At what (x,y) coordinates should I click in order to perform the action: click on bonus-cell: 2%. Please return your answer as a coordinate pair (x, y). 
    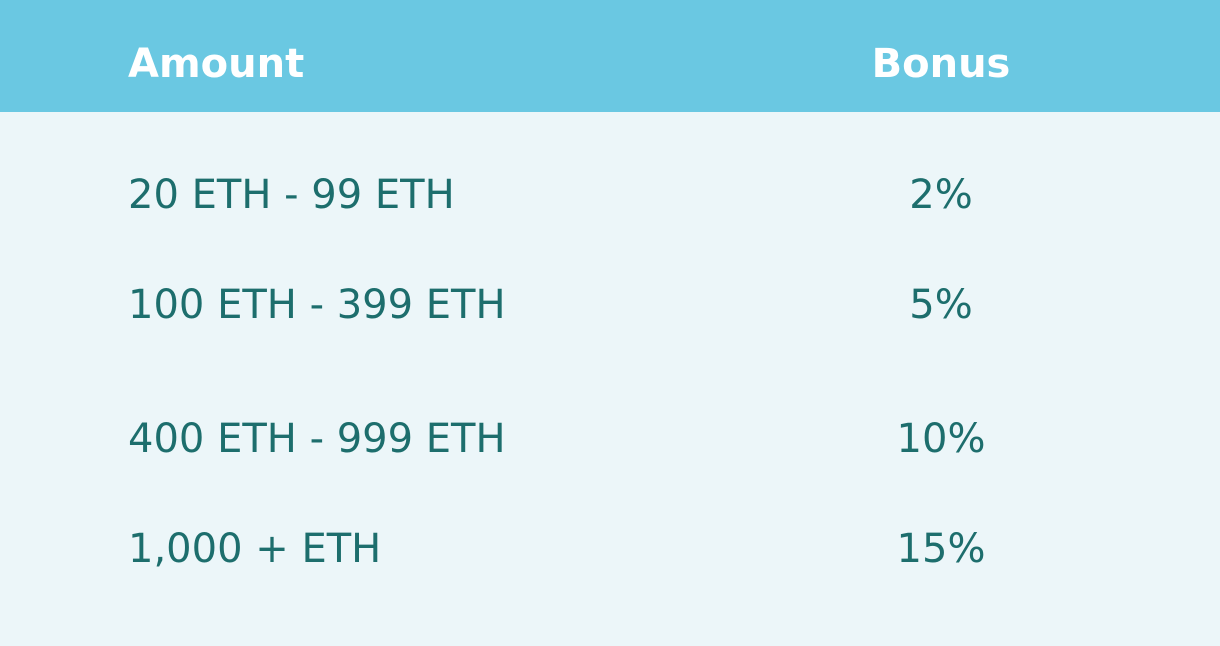
    Looking at the image, I should click on (941, 195).